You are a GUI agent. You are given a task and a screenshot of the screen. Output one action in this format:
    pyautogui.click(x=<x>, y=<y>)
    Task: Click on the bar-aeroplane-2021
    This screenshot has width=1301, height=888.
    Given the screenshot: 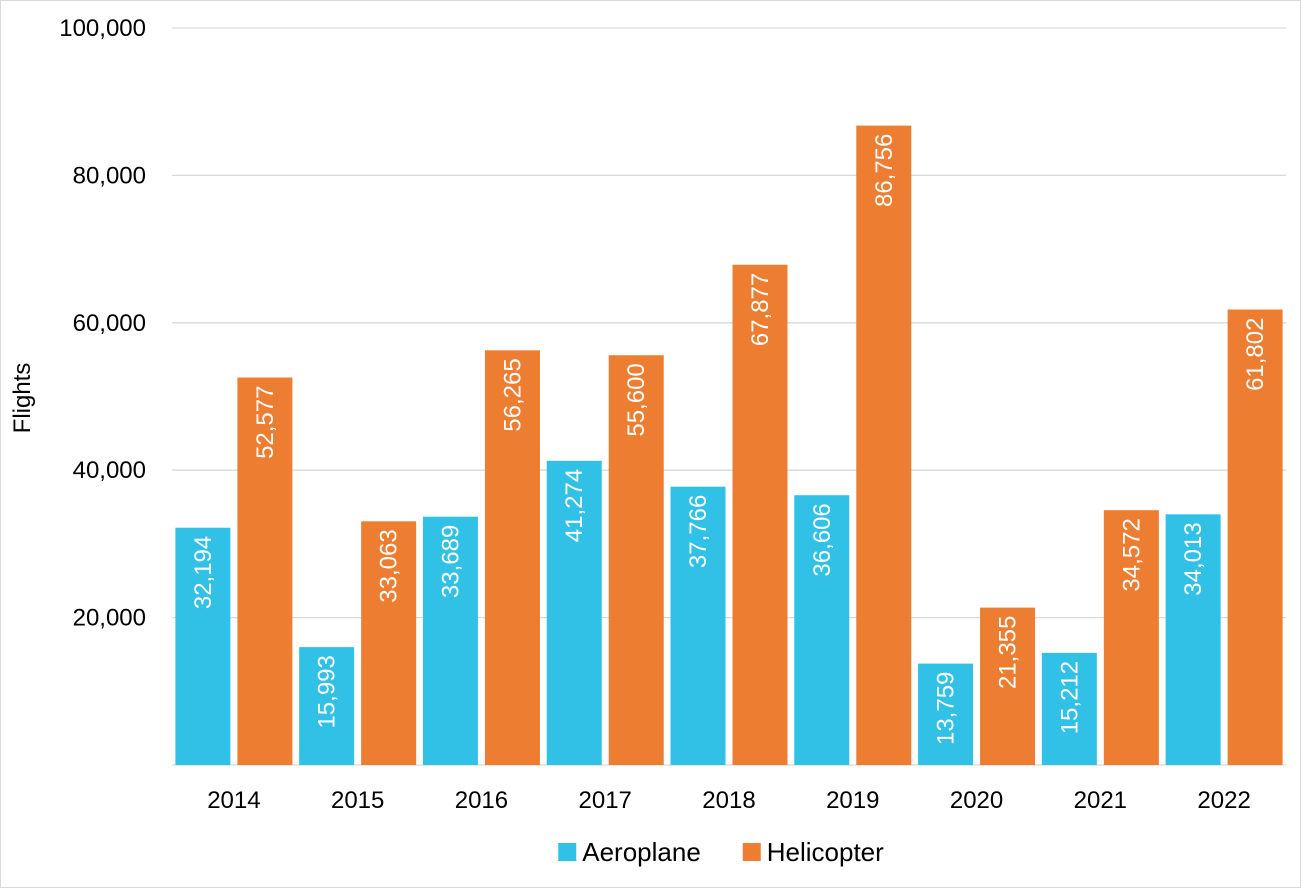 What is the action you would take?
    pyautogui.click(x=1069, y=708)
    